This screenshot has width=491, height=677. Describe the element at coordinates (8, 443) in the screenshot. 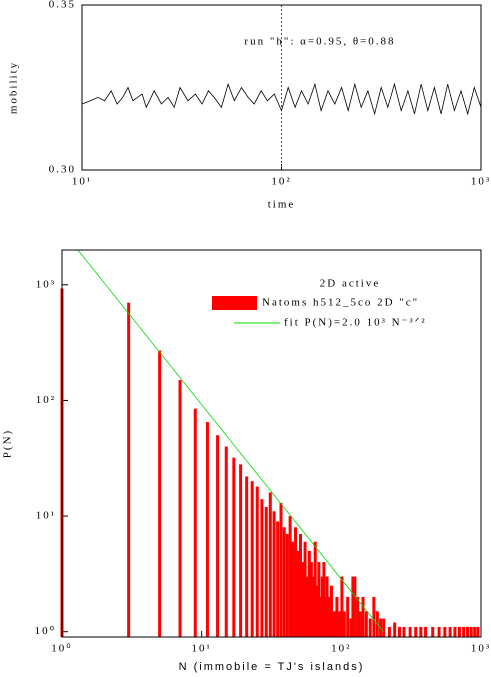

I see `y-axis-title: P(N)` at that location.